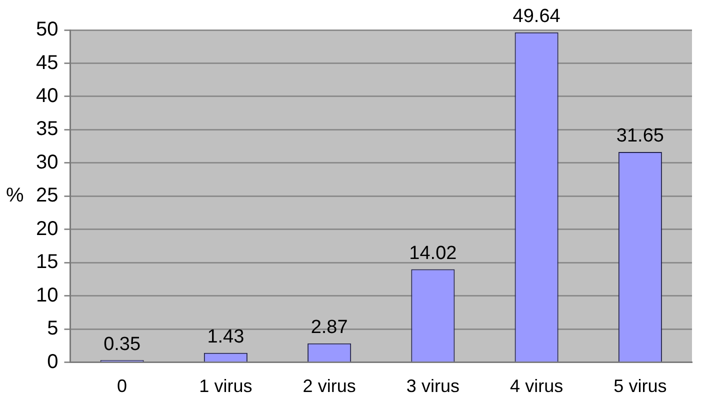 Image resolution: width=710 pixels, height=412 pixels. I want to click on x-tick-label: 0, so click(122, 386).